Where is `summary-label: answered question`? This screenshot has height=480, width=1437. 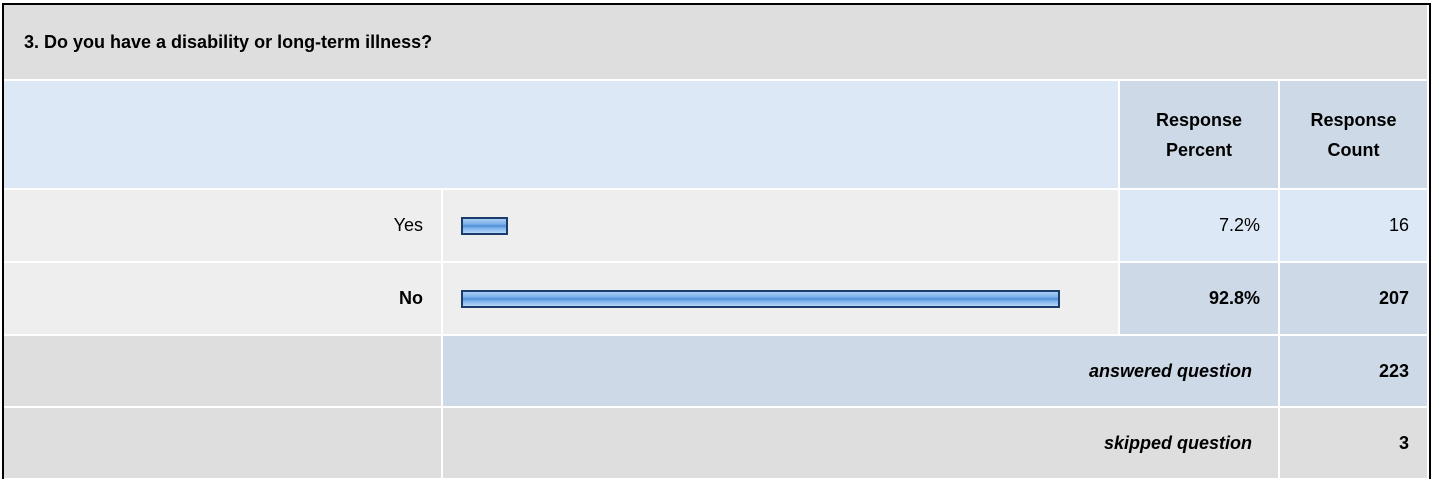 summary-label: answered question is located at coordinates (861, 372).